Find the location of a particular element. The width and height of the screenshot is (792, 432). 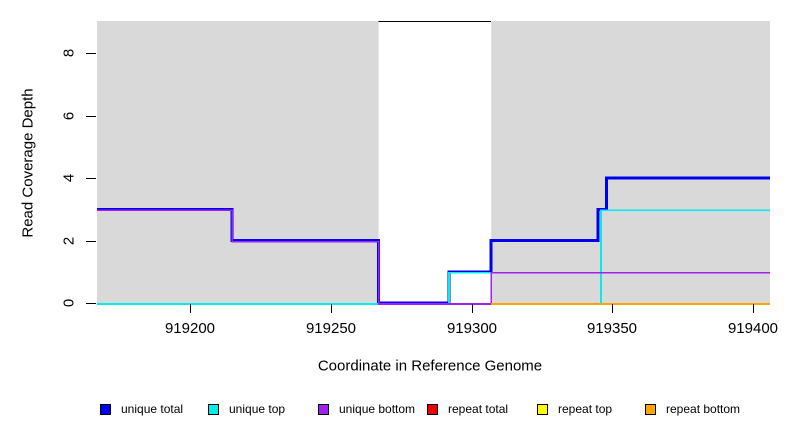

legend-label: unique top is located at coordinates (257, 409).